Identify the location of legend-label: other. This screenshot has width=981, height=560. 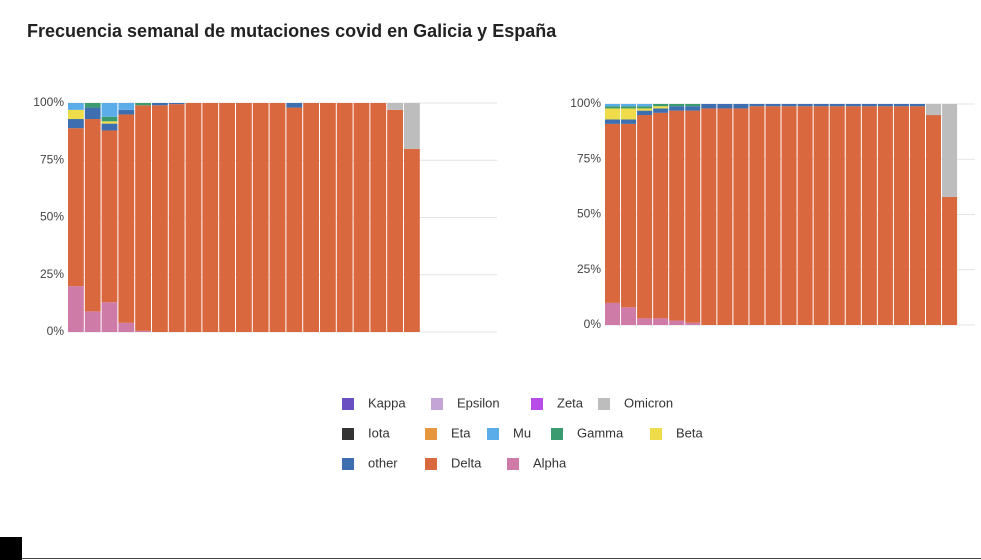
(383, 462).